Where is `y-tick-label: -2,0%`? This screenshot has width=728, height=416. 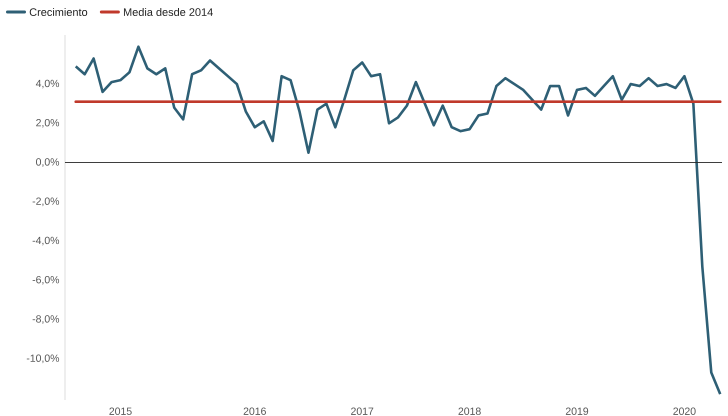
y-tick-label: -2,0% is located at coordinates (46, 201).